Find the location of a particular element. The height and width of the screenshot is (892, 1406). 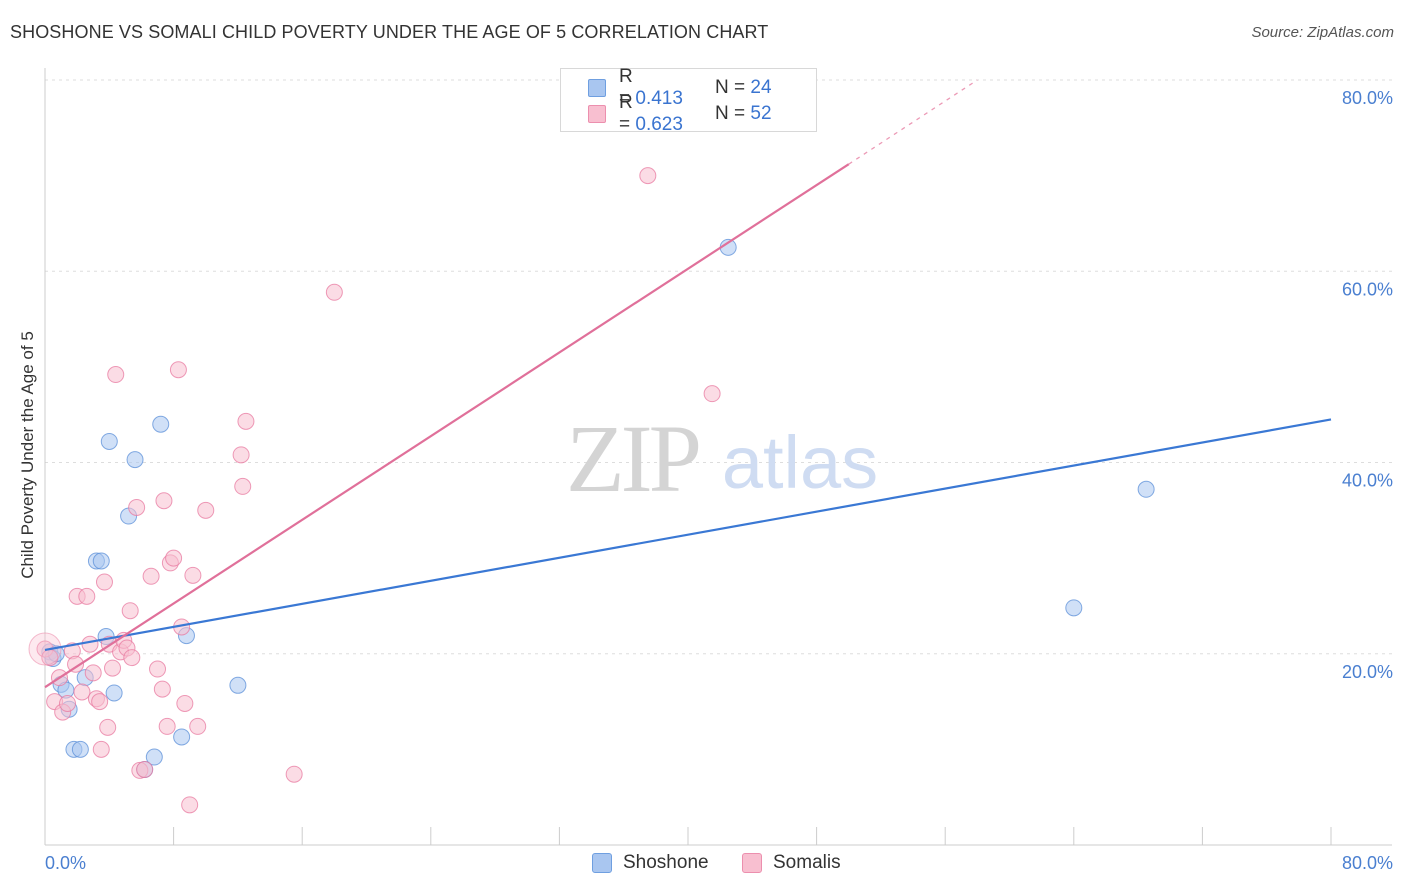

legend-n-value: 52 is located at coordinates (761, 113).